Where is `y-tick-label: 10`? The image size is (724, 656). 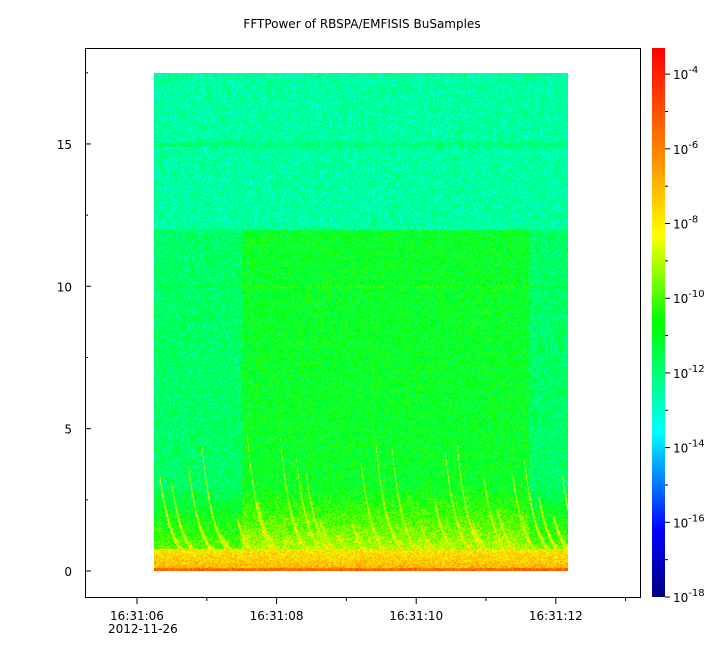
y-tick-label: 10 is located at coordinates (64, 287).